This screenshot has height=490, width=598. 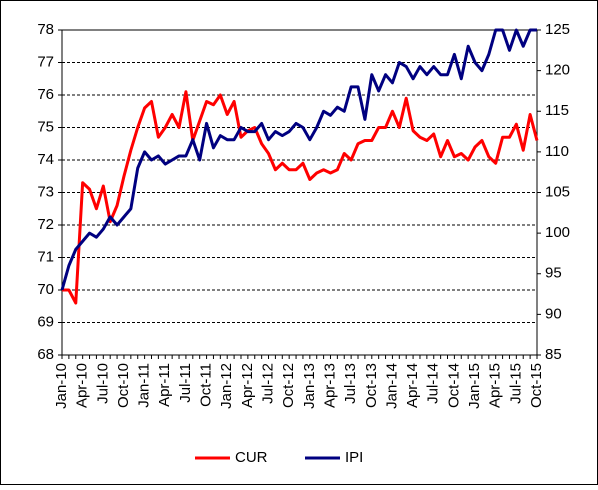 I want to click on x-tick-label: Jan-11, so click(x=144, y=385).